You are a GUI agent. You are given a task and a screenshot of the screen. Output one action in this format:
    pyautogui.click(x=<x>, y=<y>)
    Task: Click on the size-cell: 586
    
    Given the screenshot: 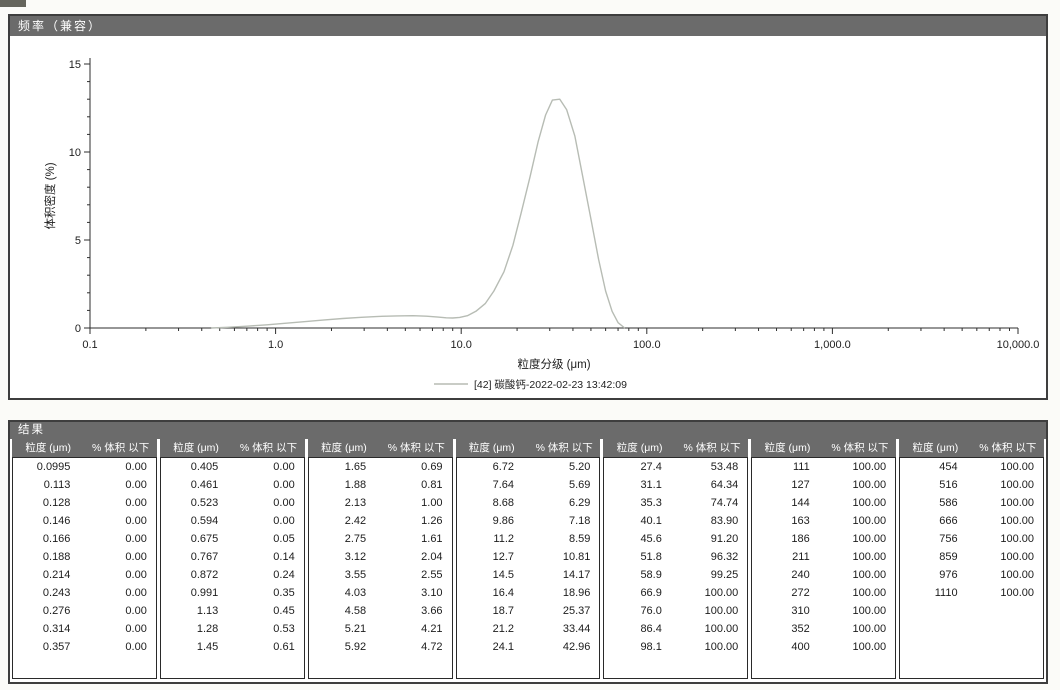 What is the action you would take?
    pyautogui.click(x=948, y=503)
    